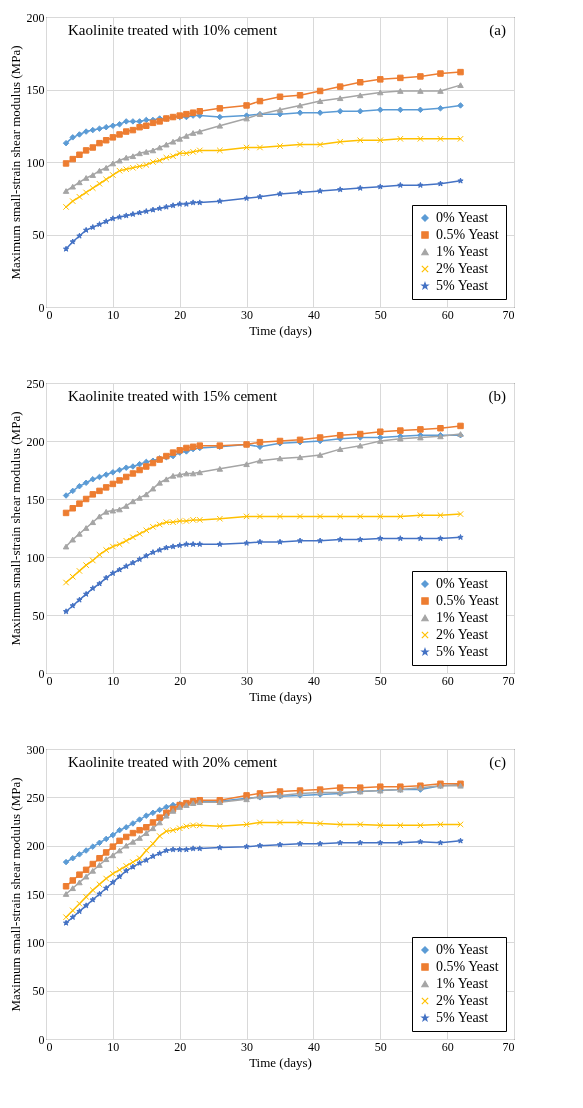 The image size is (583, 1108). Describe the element at coordinates (173, 30) in the screenshot. I see `chart-title: Kaolinite treated with 10% cement` at that location.